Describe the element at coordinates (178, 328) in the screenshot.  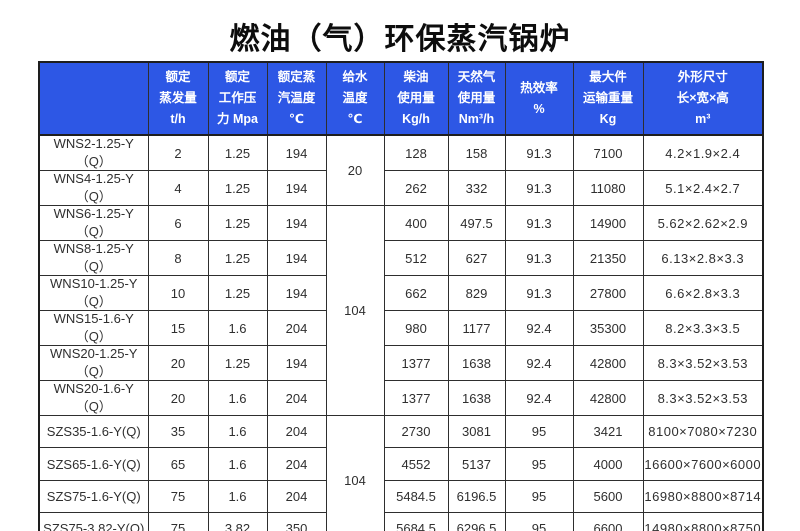
I see `cell-evap: 15` at that location.